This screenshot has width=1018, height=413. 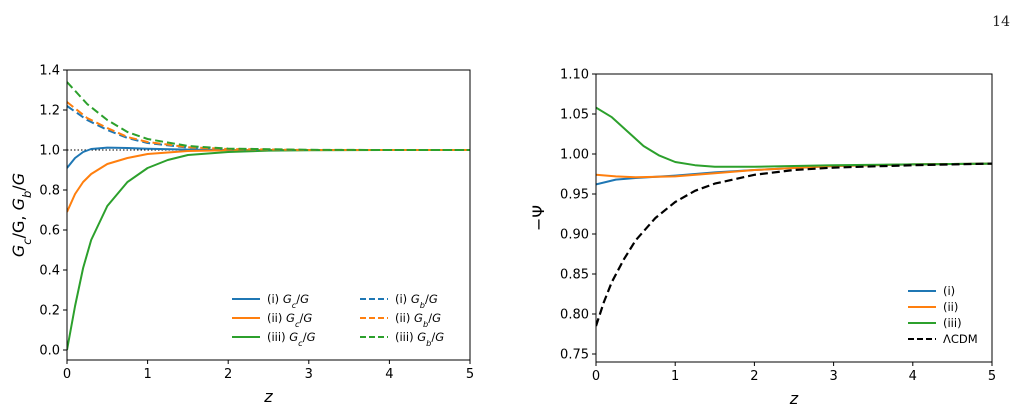 What do you see at coordinates (574, 235) in the screenshot?
I see `y-tick-label: 0.90` at bounding box center [574, 235].